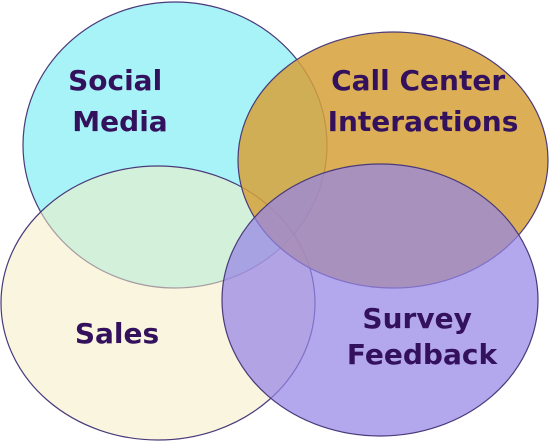  What do you see at coordinates (423, 101) in the screenshot?
I see `call-center-interactions-label: Call Center Interactions` at bounding box center [423, 101].